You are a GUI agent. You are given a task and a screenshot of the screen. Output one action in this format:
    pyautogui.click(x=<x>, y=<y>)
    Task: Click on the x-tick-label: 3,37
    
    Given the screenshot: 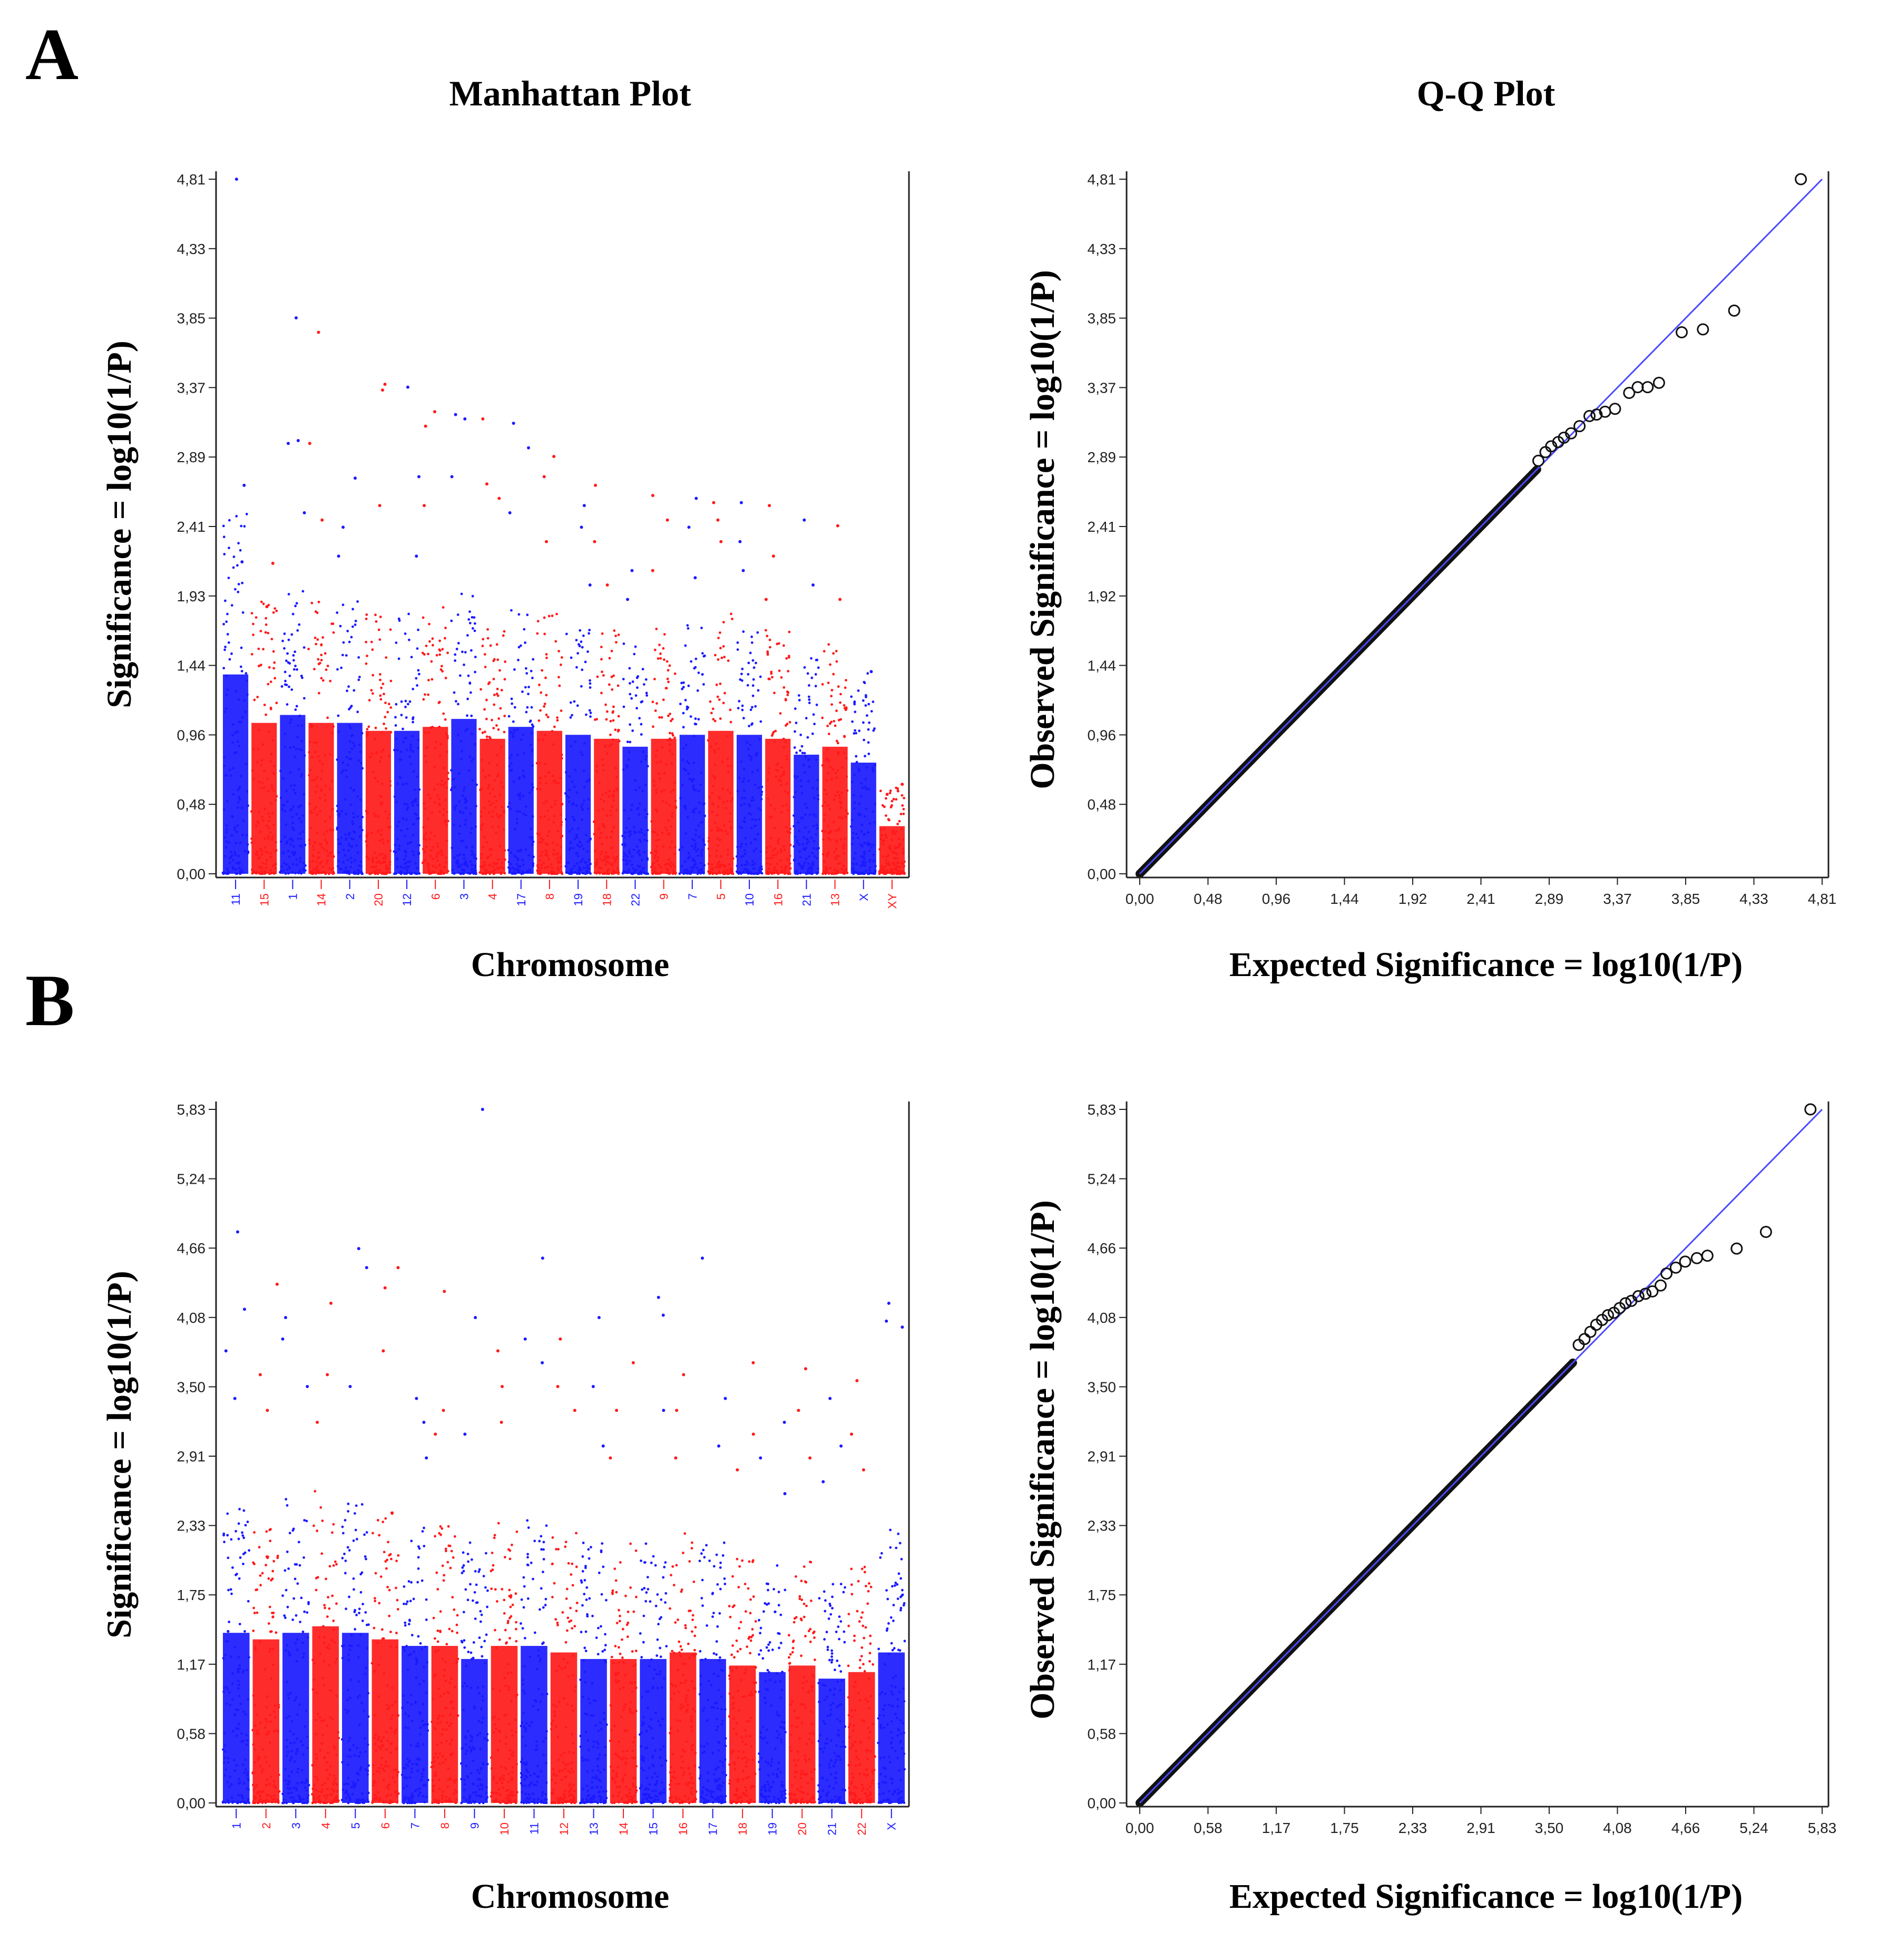 What is the action you would take?
    pyautogui.click(x=1617, y=899)
    